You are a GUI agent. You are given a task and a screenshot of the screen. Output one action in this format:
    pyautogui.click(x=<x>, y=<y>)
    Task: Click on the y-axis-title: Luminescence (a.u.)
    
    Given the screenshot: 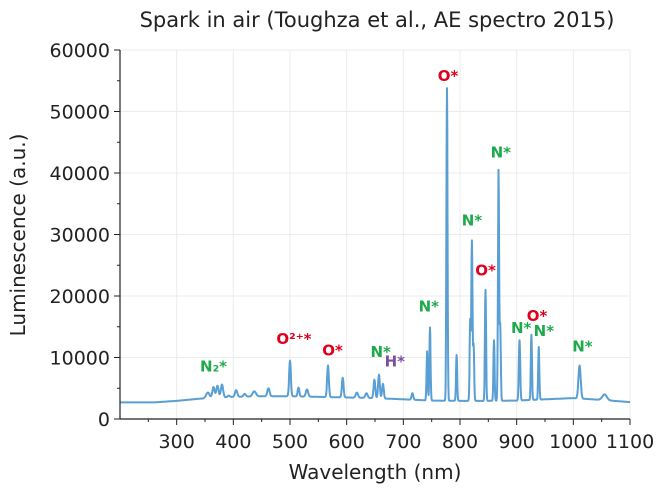 What is the action you would take?
    pyautogui.click(x=18, y=235)
    